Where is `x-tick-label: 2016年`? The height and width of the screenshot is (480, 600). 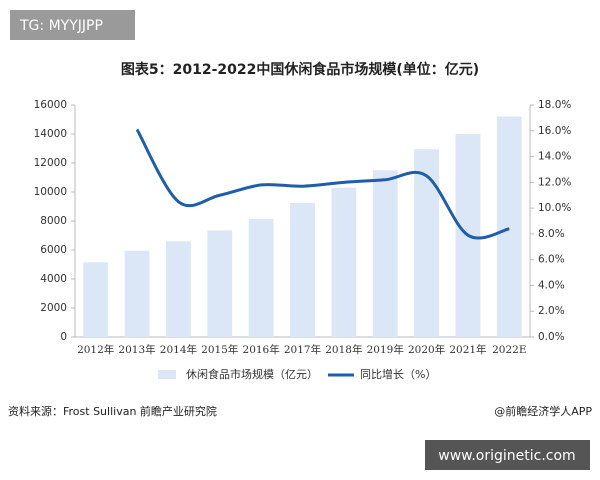
x-tick-label: 2016年 is located at coordinates (261, 349).